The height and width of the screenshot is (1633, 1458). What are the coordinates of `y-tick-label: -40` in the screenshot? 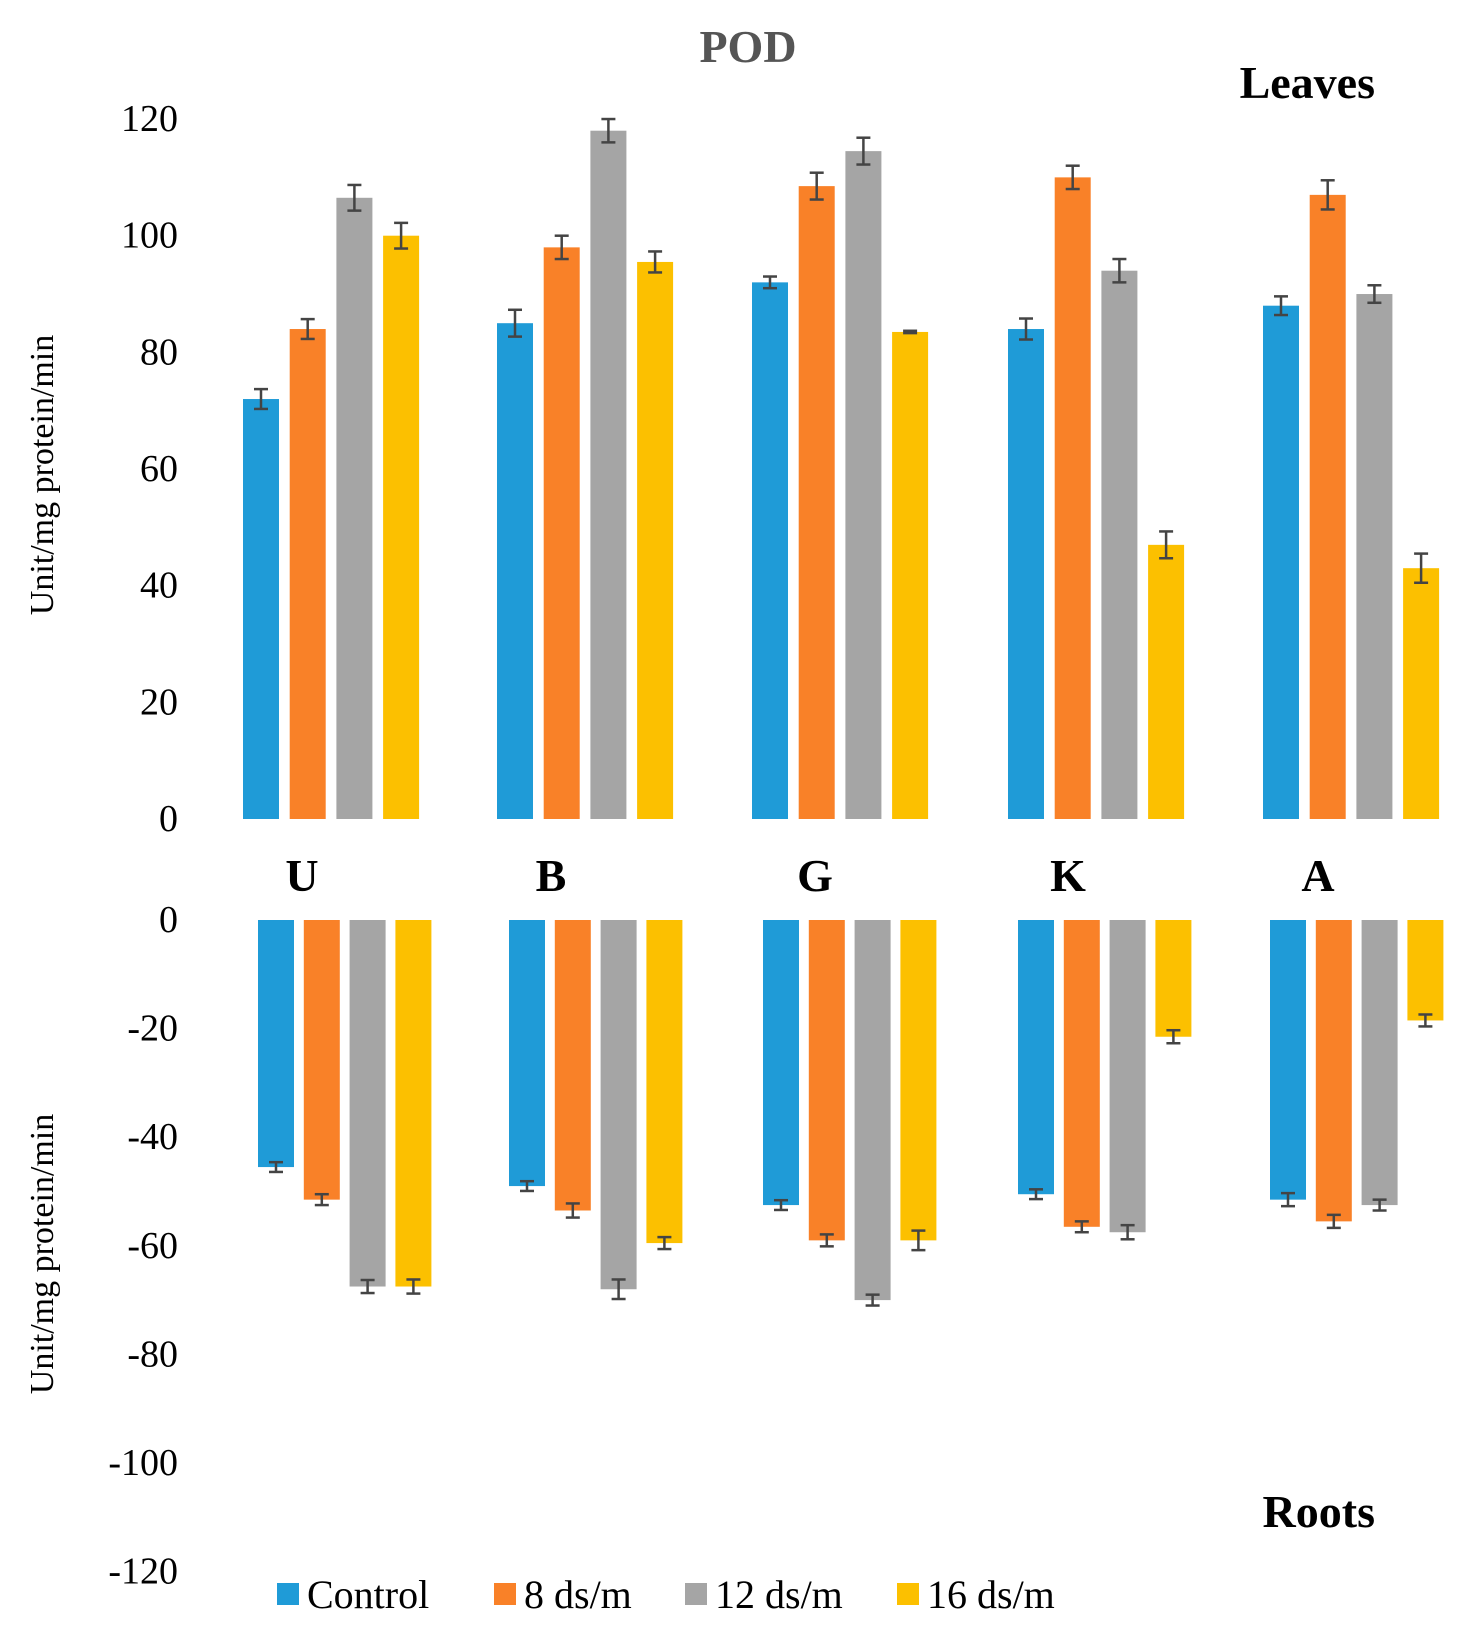 It's located at (152, 1137).